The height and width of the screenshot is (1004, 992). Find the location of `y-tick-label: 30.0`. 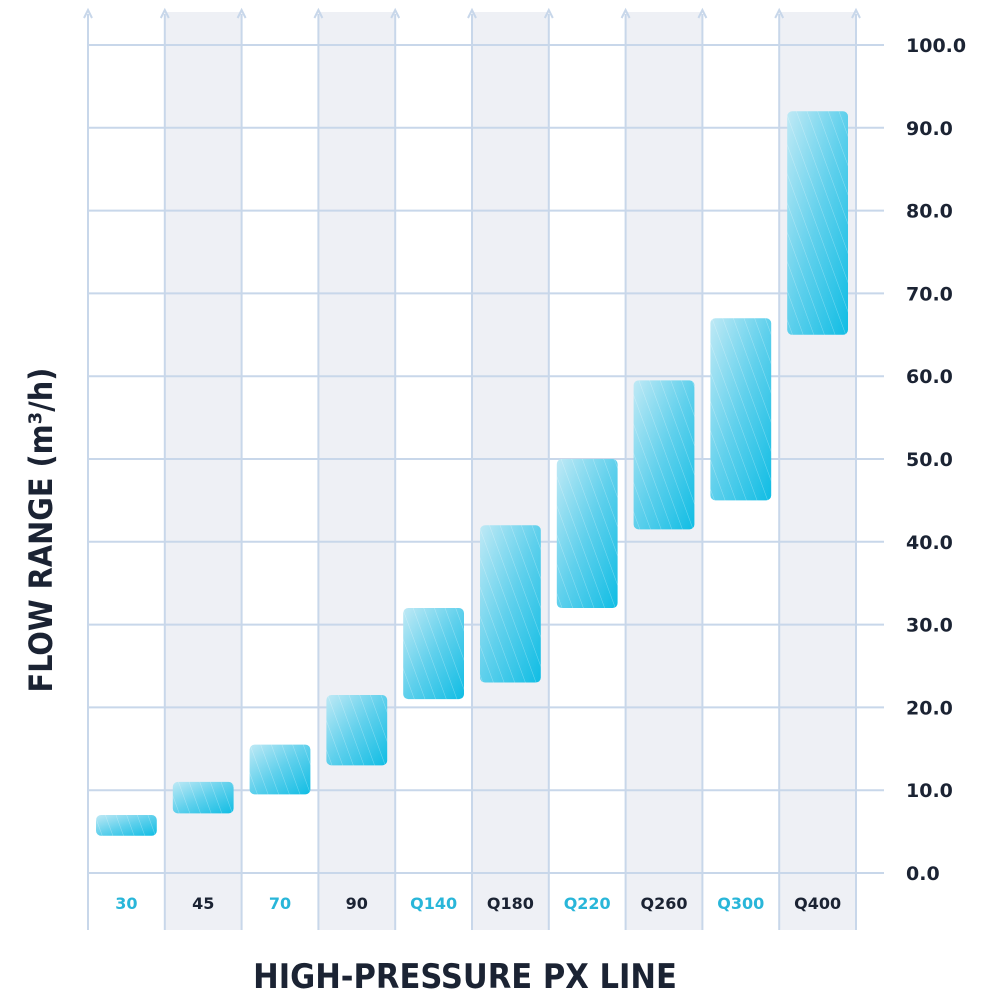

y-tick-label: 30.0 is located at coordinates (929, 626).